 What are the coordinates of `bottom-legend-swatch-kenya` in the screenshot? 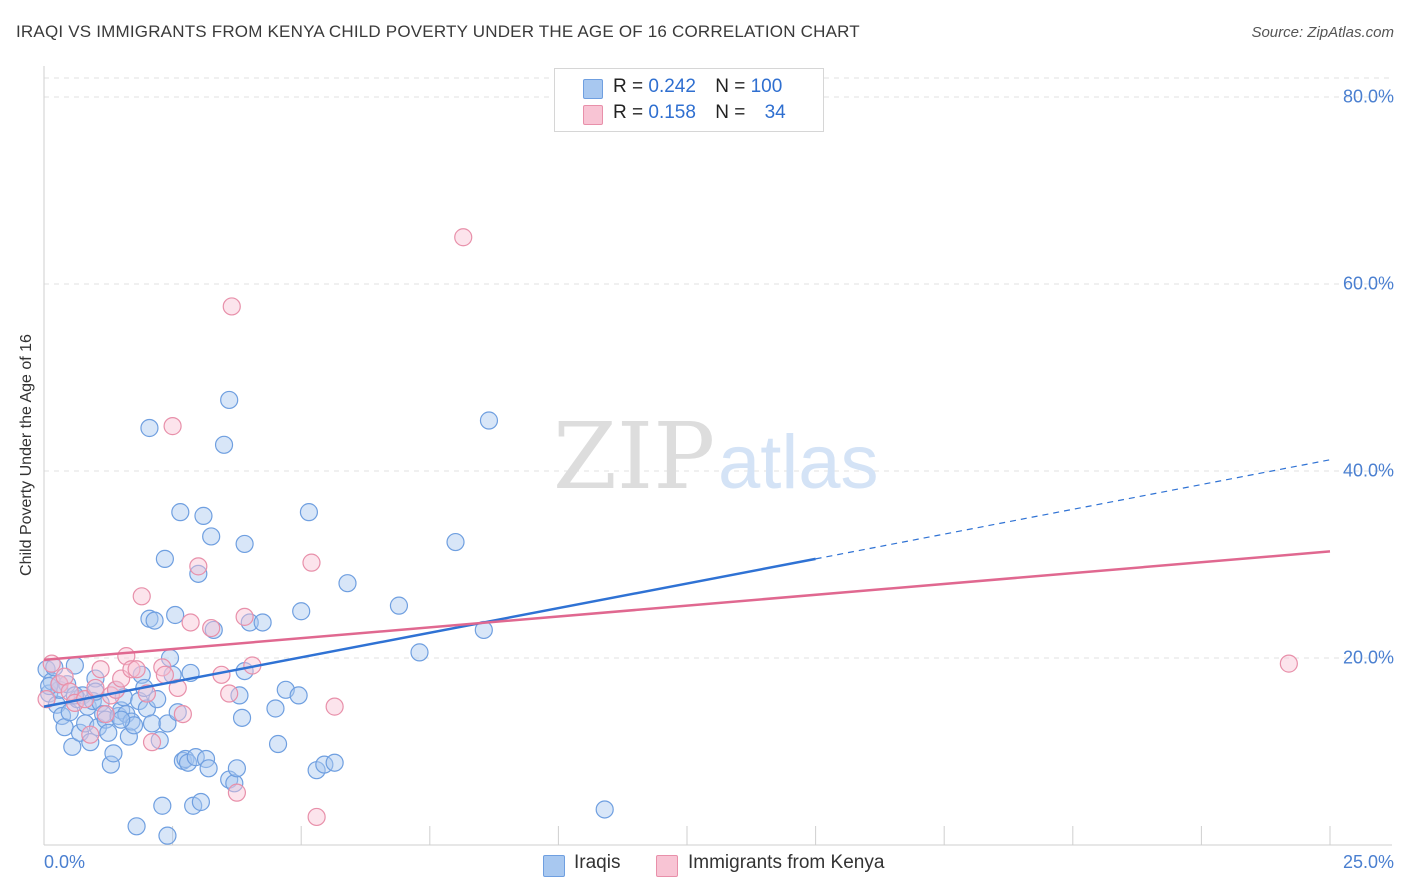 It's located at (667, 866).